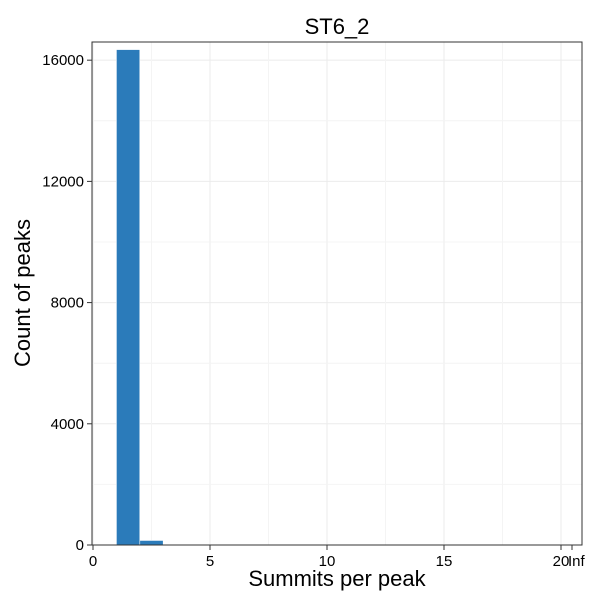  What do you see at coordinates (80, 545) in the screenshot?
I see `y-tick-label: 0` at bounding box center [80, 545].